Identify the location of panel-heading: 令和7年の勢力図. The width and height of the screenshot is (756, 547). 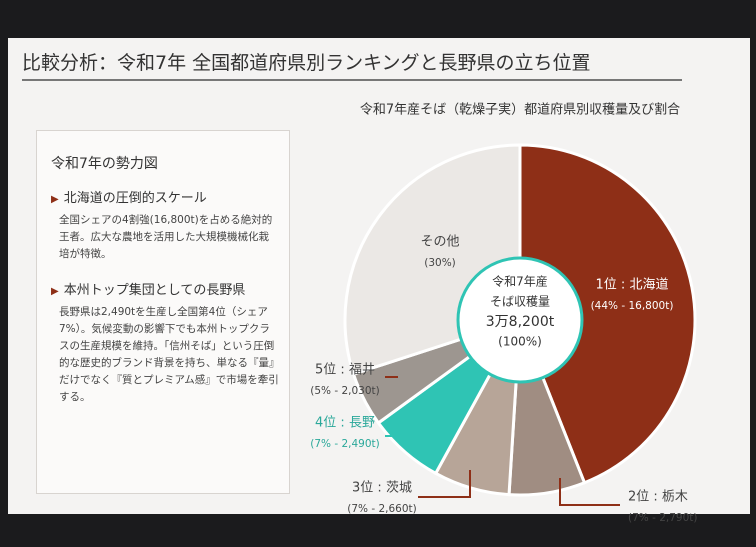
(104, 164).